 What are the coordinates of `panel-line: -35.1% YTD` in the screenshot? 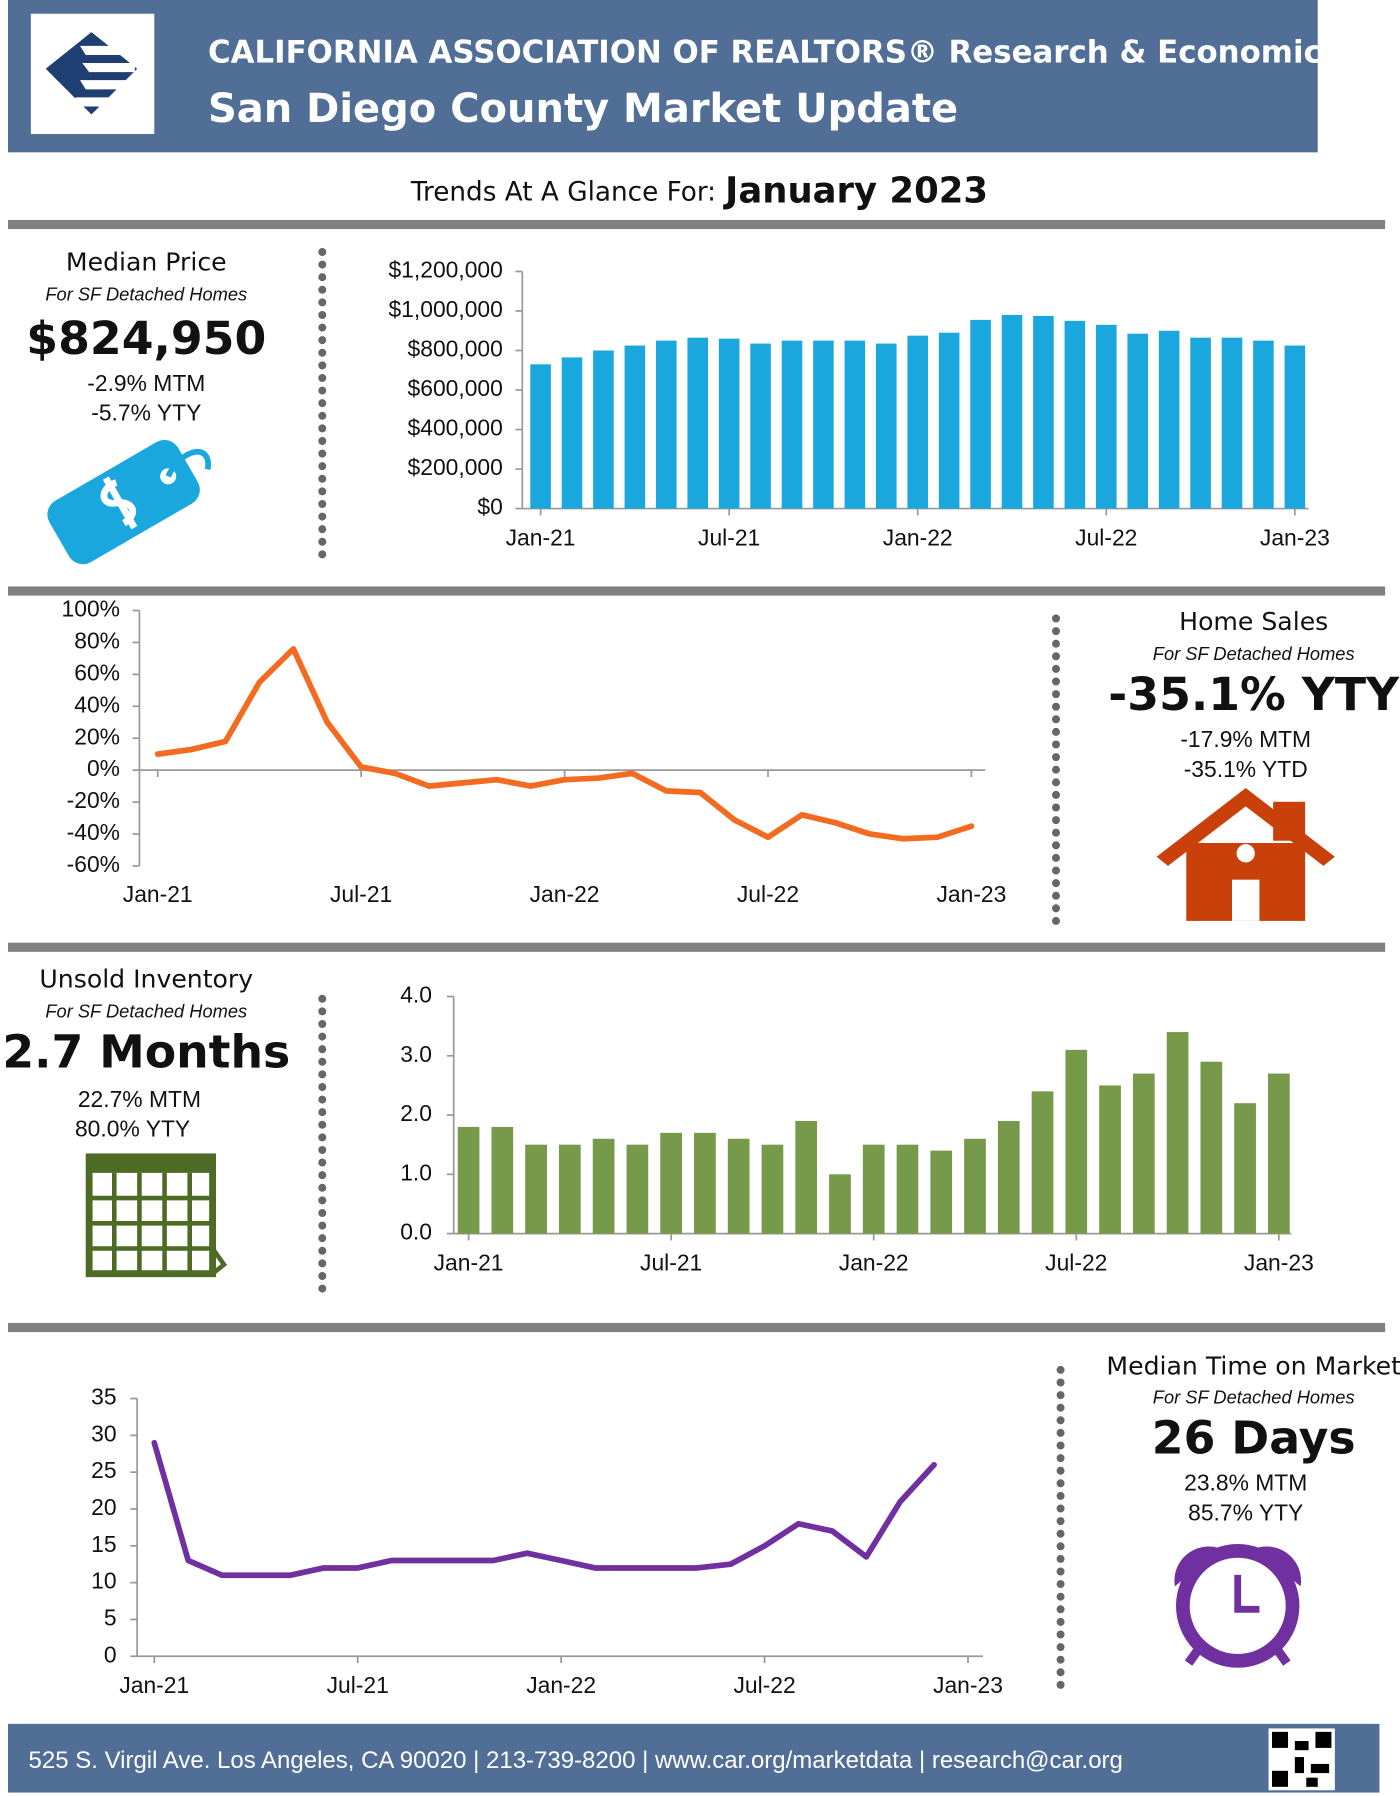 It's located at (1246, 769).